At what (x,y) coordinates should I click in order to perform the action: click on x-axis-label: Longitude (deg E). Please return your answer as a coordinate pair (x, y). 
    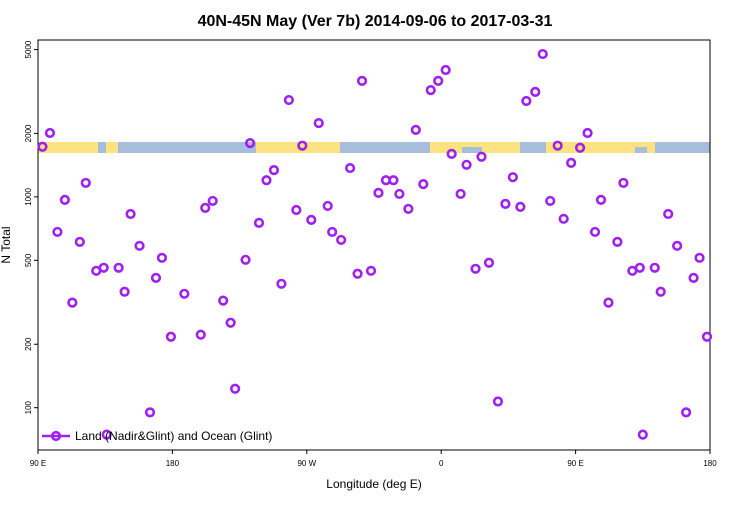
    Looking at the image, I should click on (373, 484).